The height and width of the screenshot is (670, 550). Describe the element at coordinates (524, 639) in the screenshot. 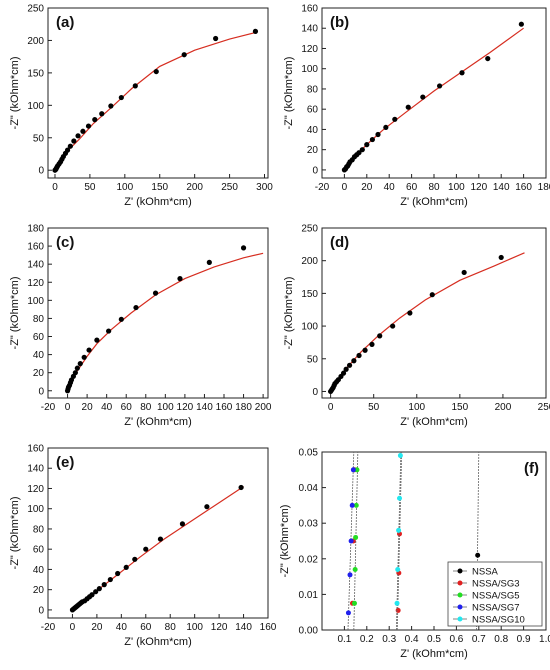

I see `x-tick-label: 0.9` at that location.